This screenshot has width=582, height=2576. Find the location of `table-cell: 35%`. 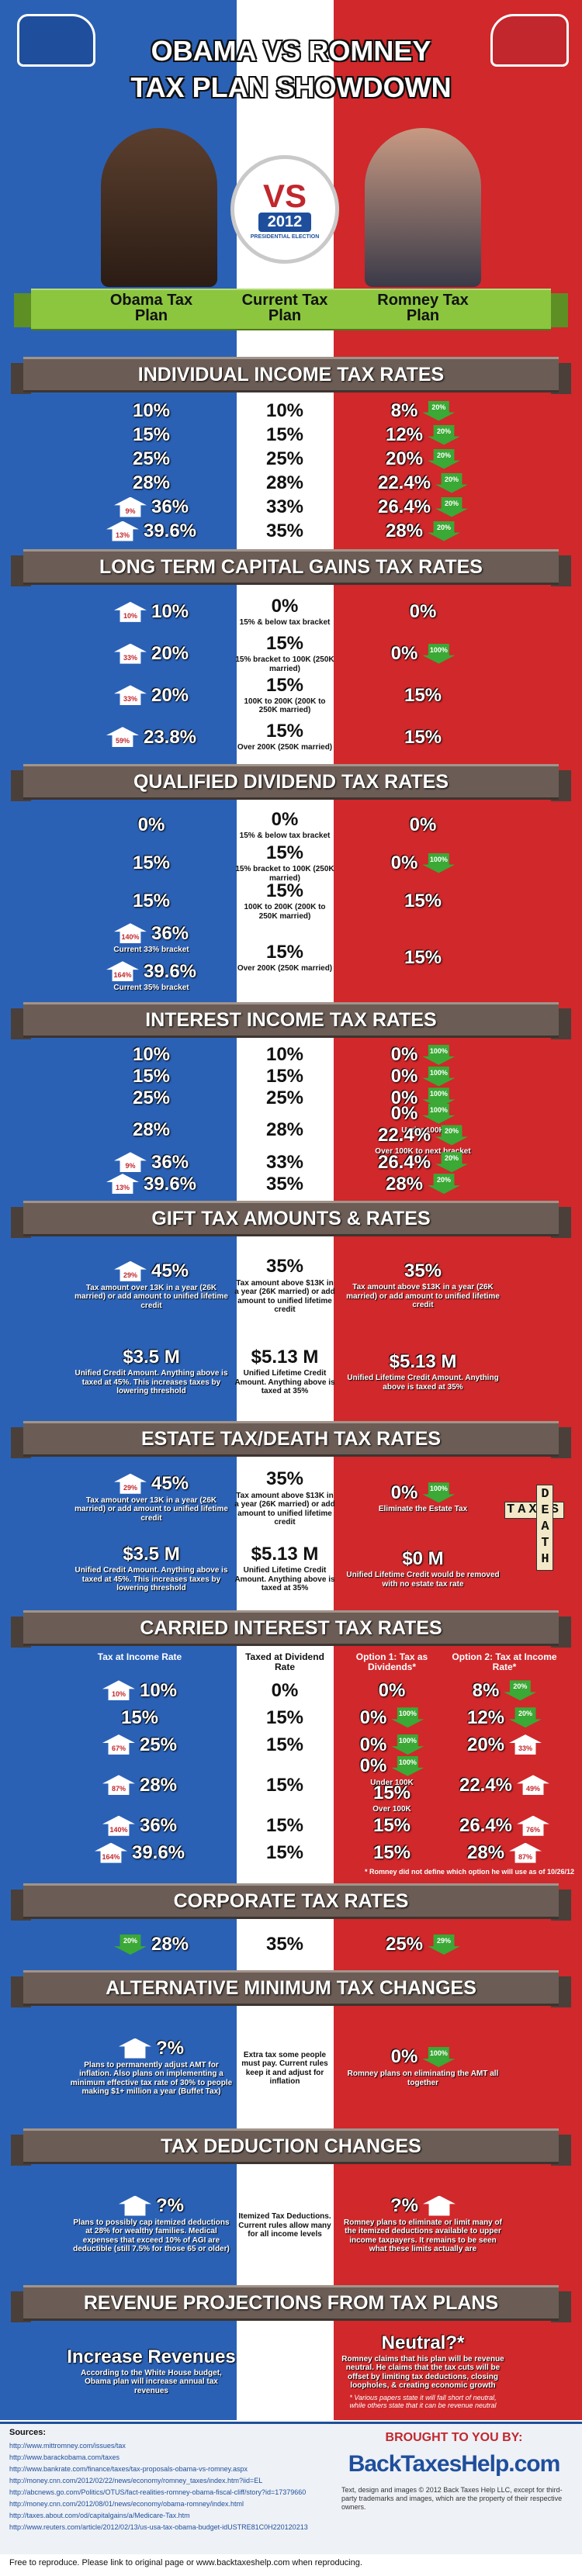

table-cell: 35% is located at coordinates (285, 531).